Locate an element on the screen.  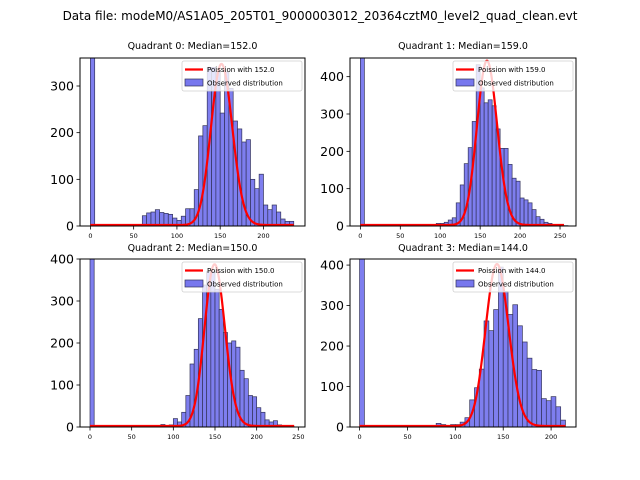
subplot-title: Quadrant 3: Median=144.0 is located at coordinates (463, 248).